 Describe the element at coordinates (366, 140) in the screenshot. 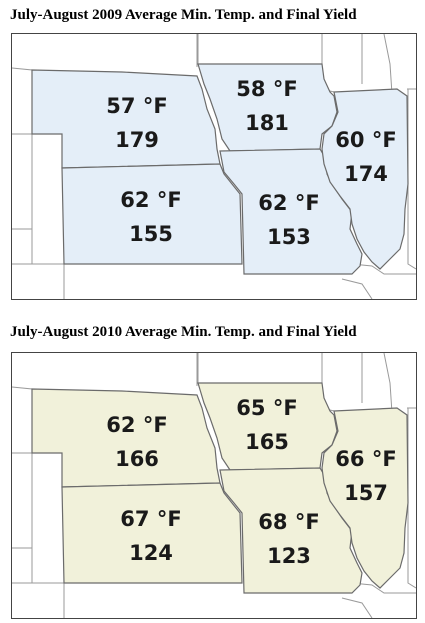

I see `temp-illinois: 60 °F` at that location.